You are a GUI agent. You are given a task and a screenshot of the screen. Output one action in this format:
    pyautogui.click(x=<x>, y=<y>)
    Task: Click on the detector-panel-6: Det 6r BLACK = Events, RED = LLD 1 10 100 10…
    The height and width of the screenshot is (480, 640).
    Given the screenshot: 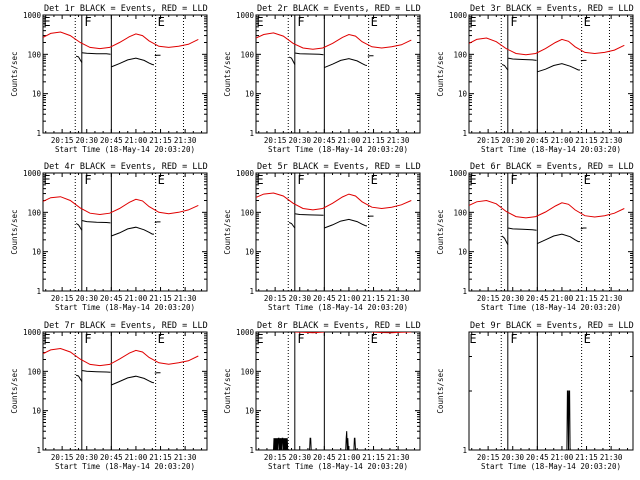 What is the action you would take?
    pyautogui.click(x=535, y=237)
    